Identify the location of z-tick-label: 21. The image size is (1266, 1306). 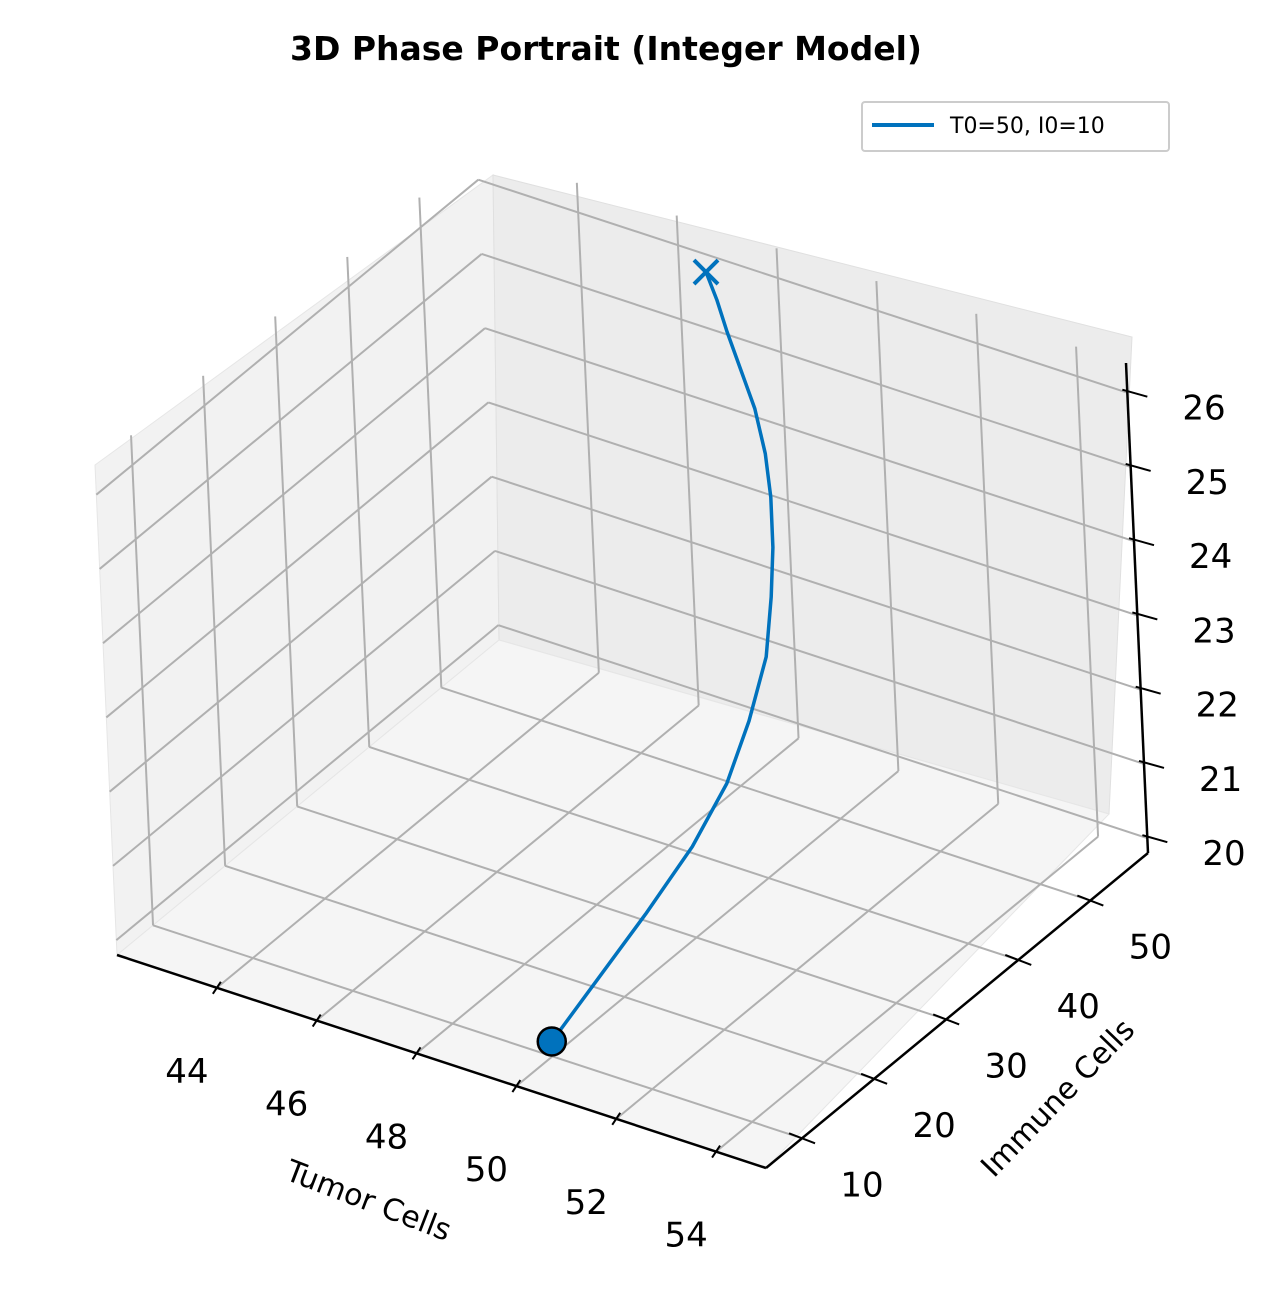
(1220, 780).